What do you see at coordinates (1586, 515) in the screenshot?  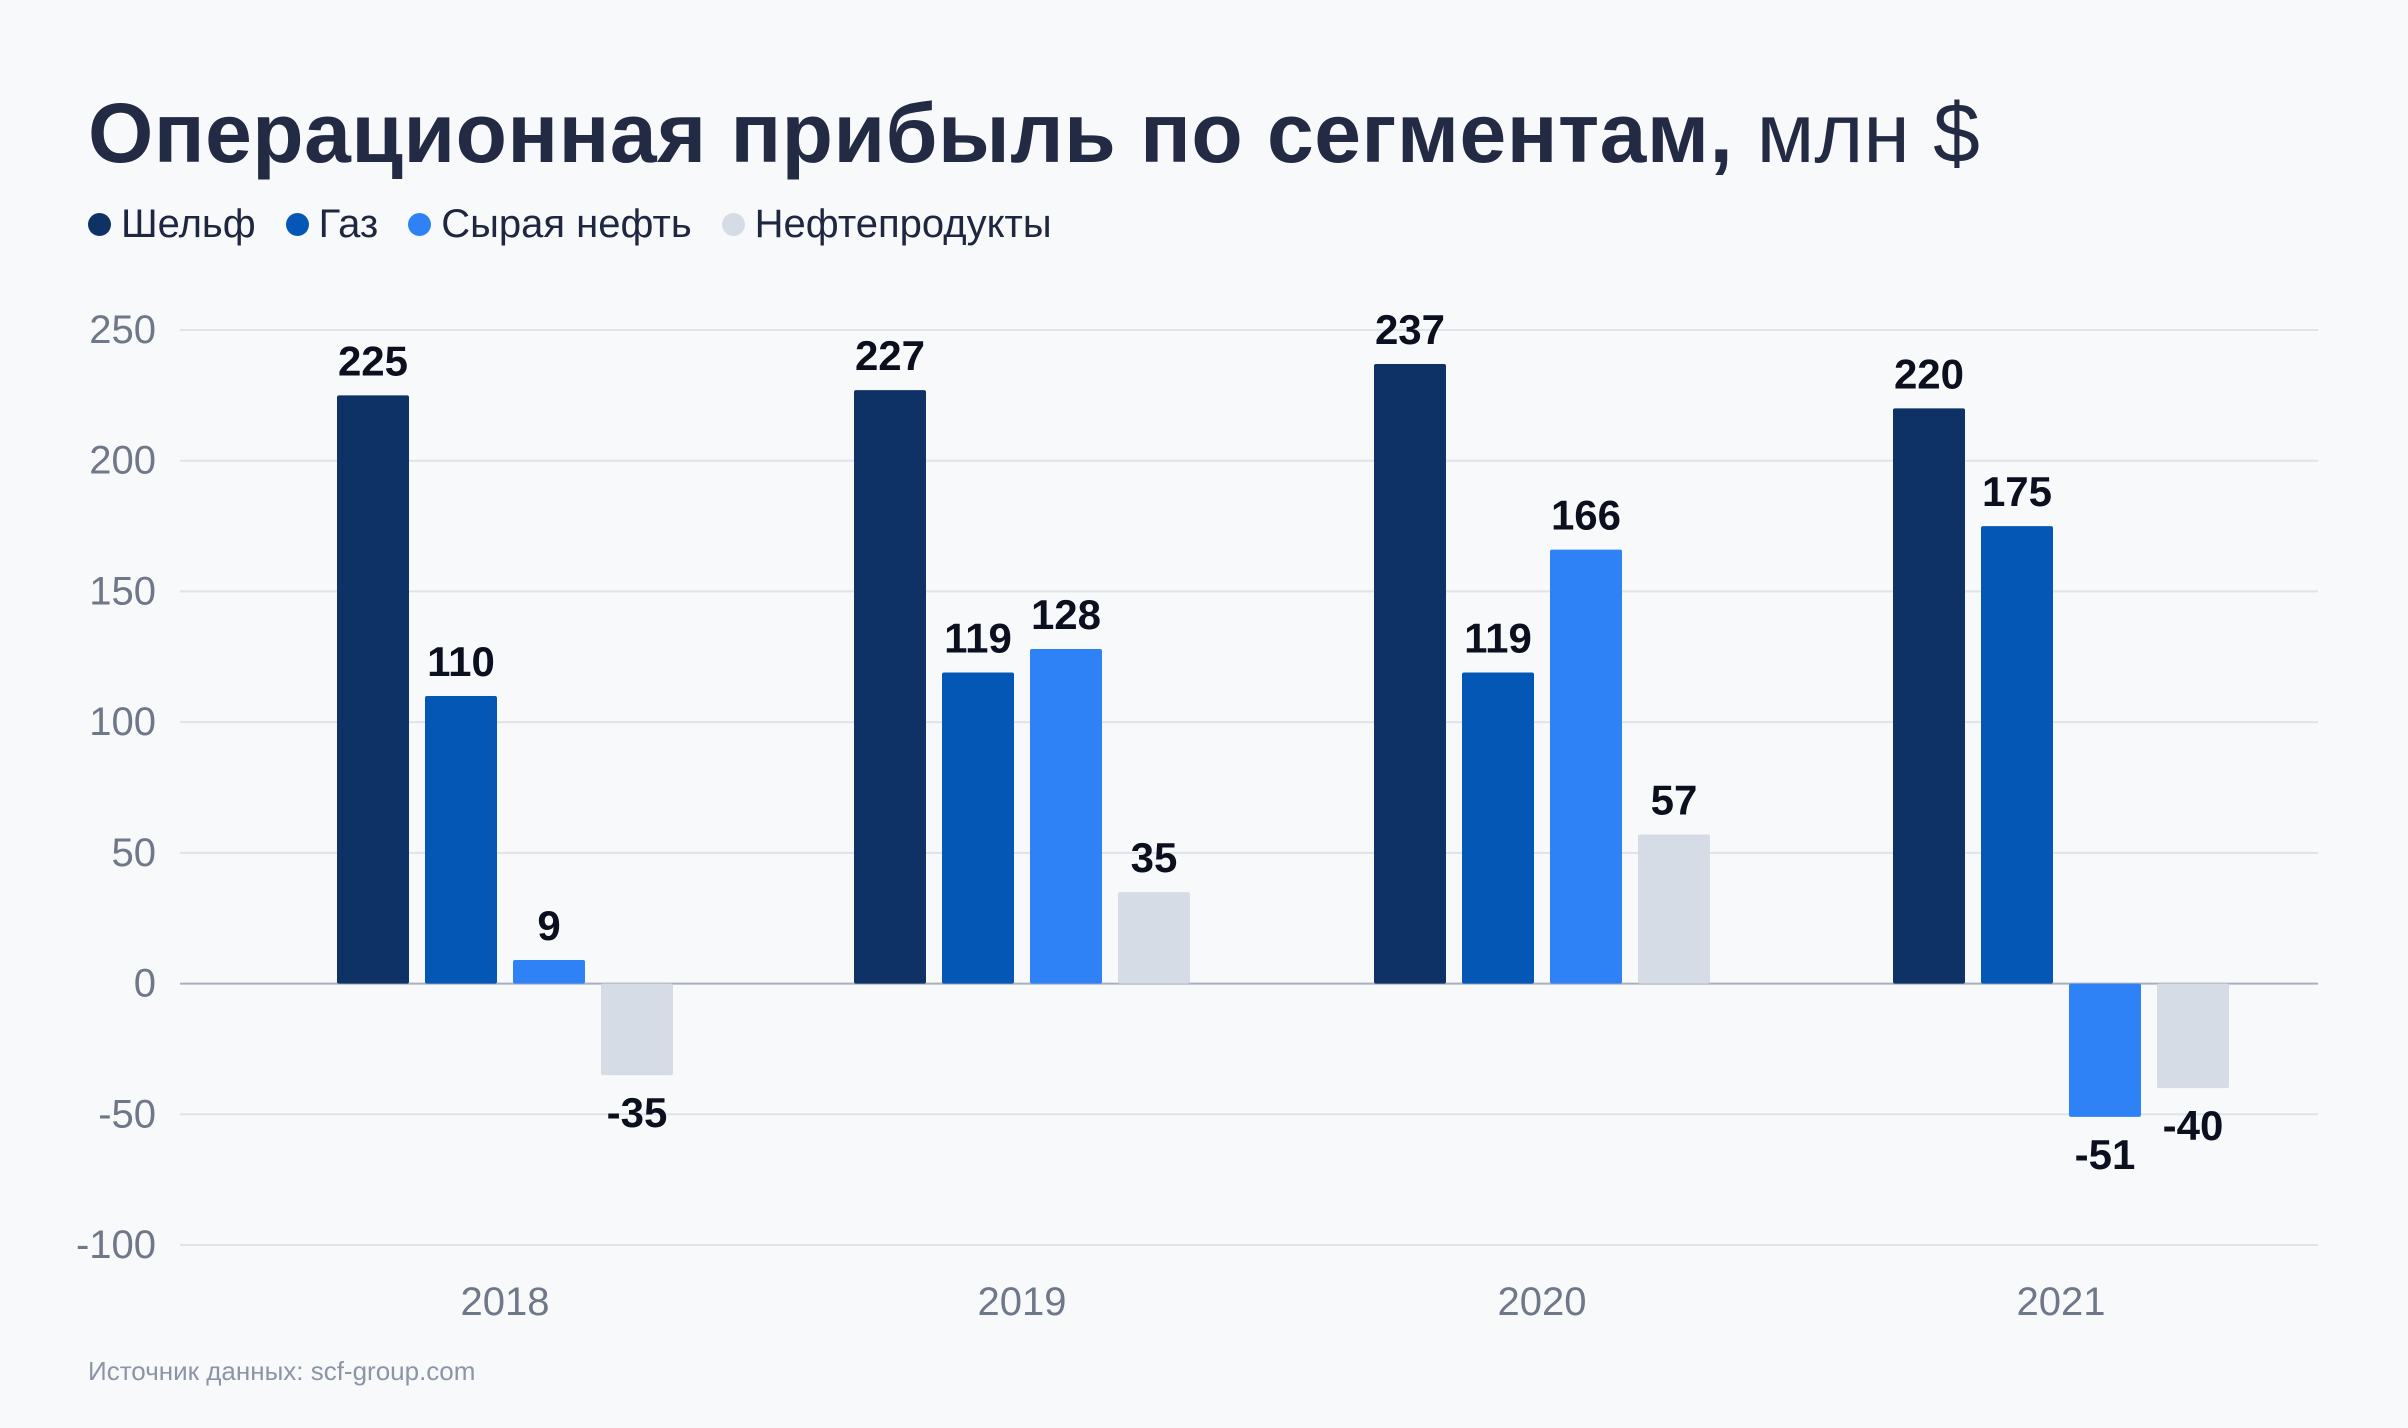 I see `data-label: 166` at bounding box center [1586, 515].